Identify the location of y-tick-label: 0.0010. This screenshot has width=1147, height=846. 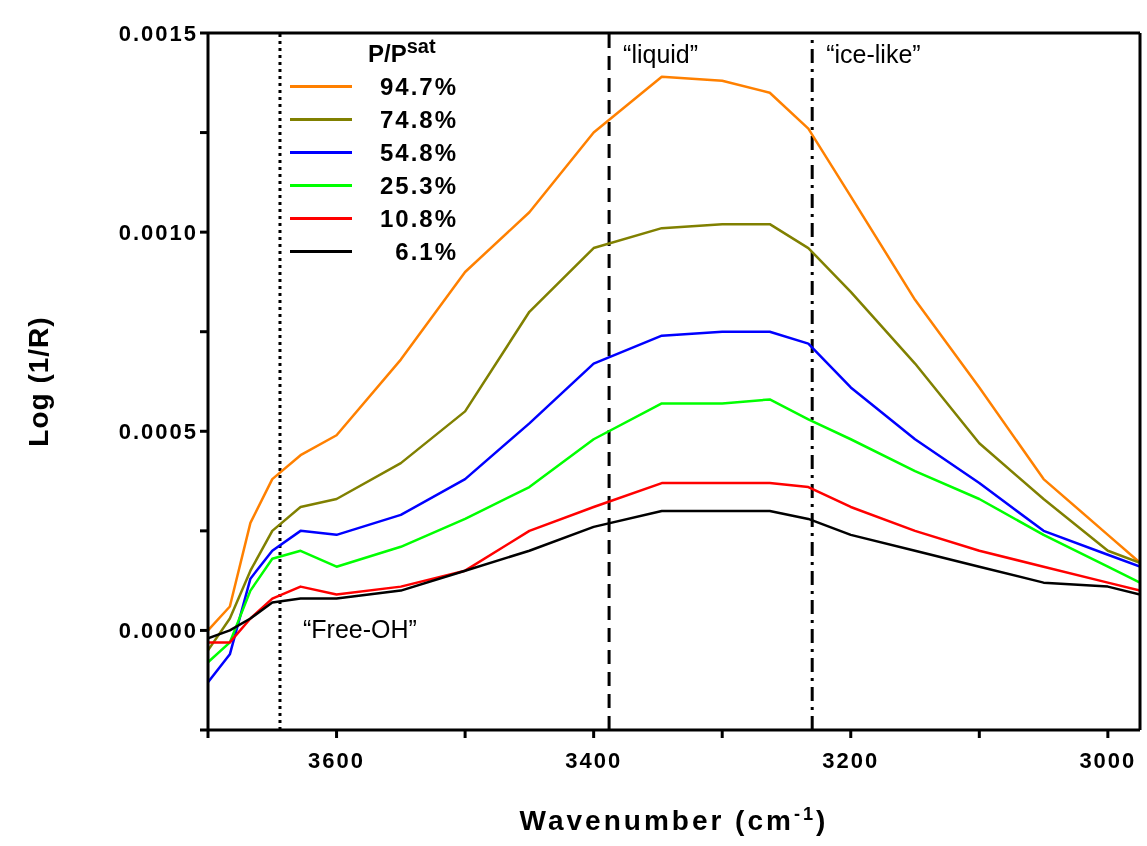
(158, 232).